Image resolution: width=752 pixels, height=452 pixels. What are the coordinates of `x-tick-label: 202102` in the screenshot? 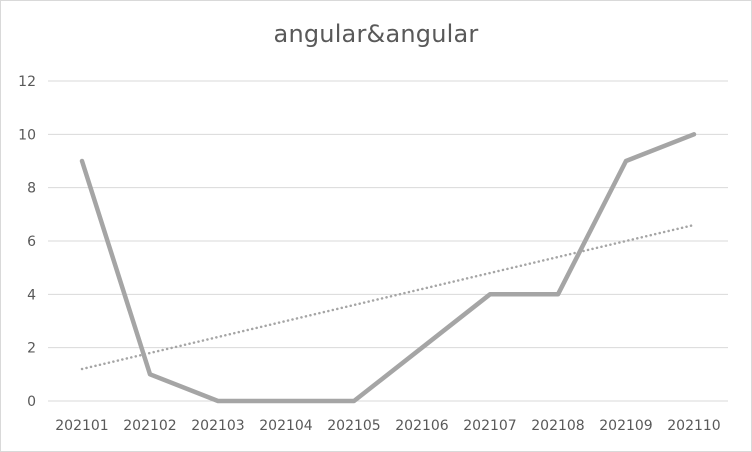 It's located at (149, 426).